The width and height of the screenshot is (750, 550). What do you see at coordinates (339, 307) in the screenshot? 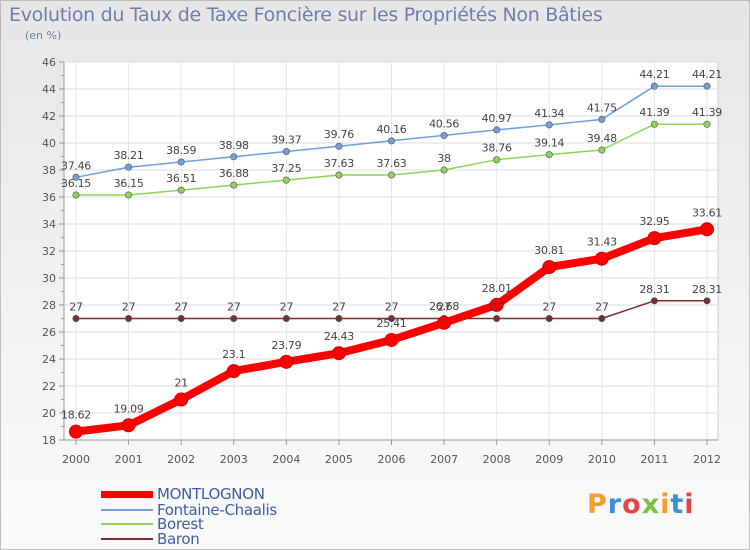
I see `data-label-baron-2005: 27` at bounding box center [339, 307].